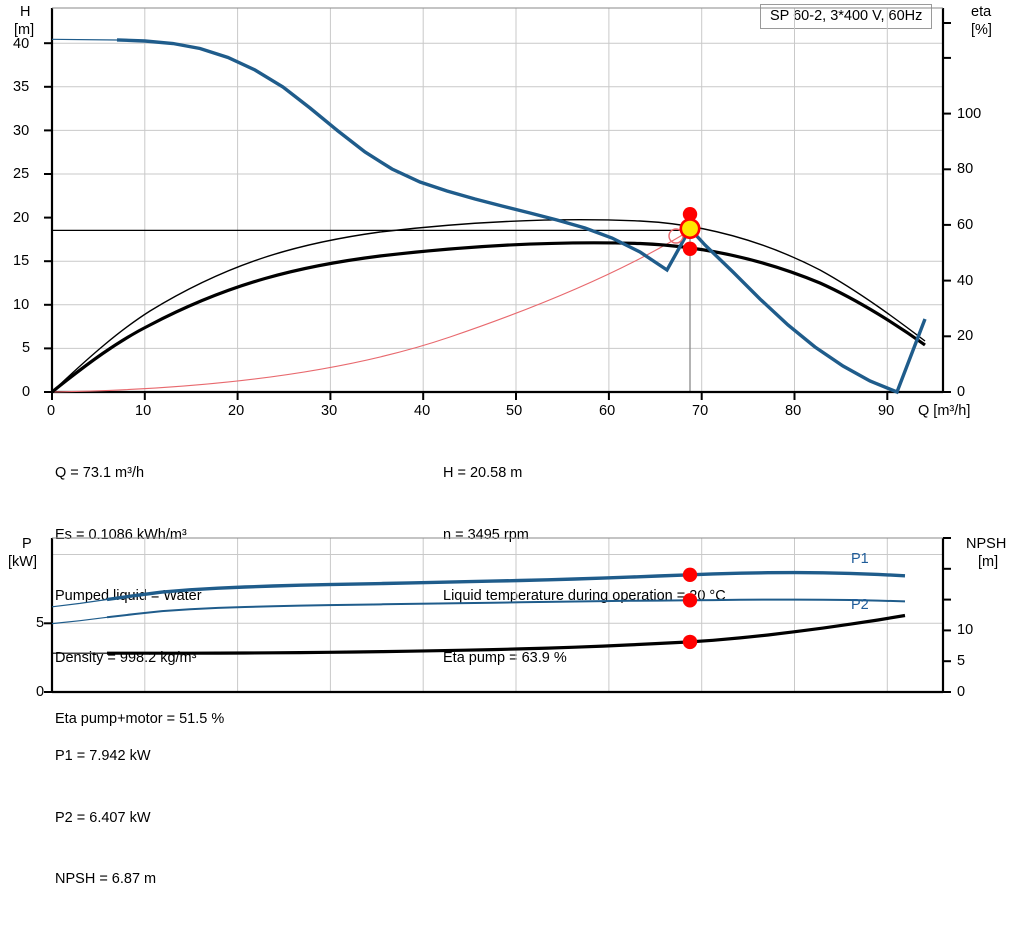 The image size is (1024, 931). I want to click on system-curve, so click(371, 311).